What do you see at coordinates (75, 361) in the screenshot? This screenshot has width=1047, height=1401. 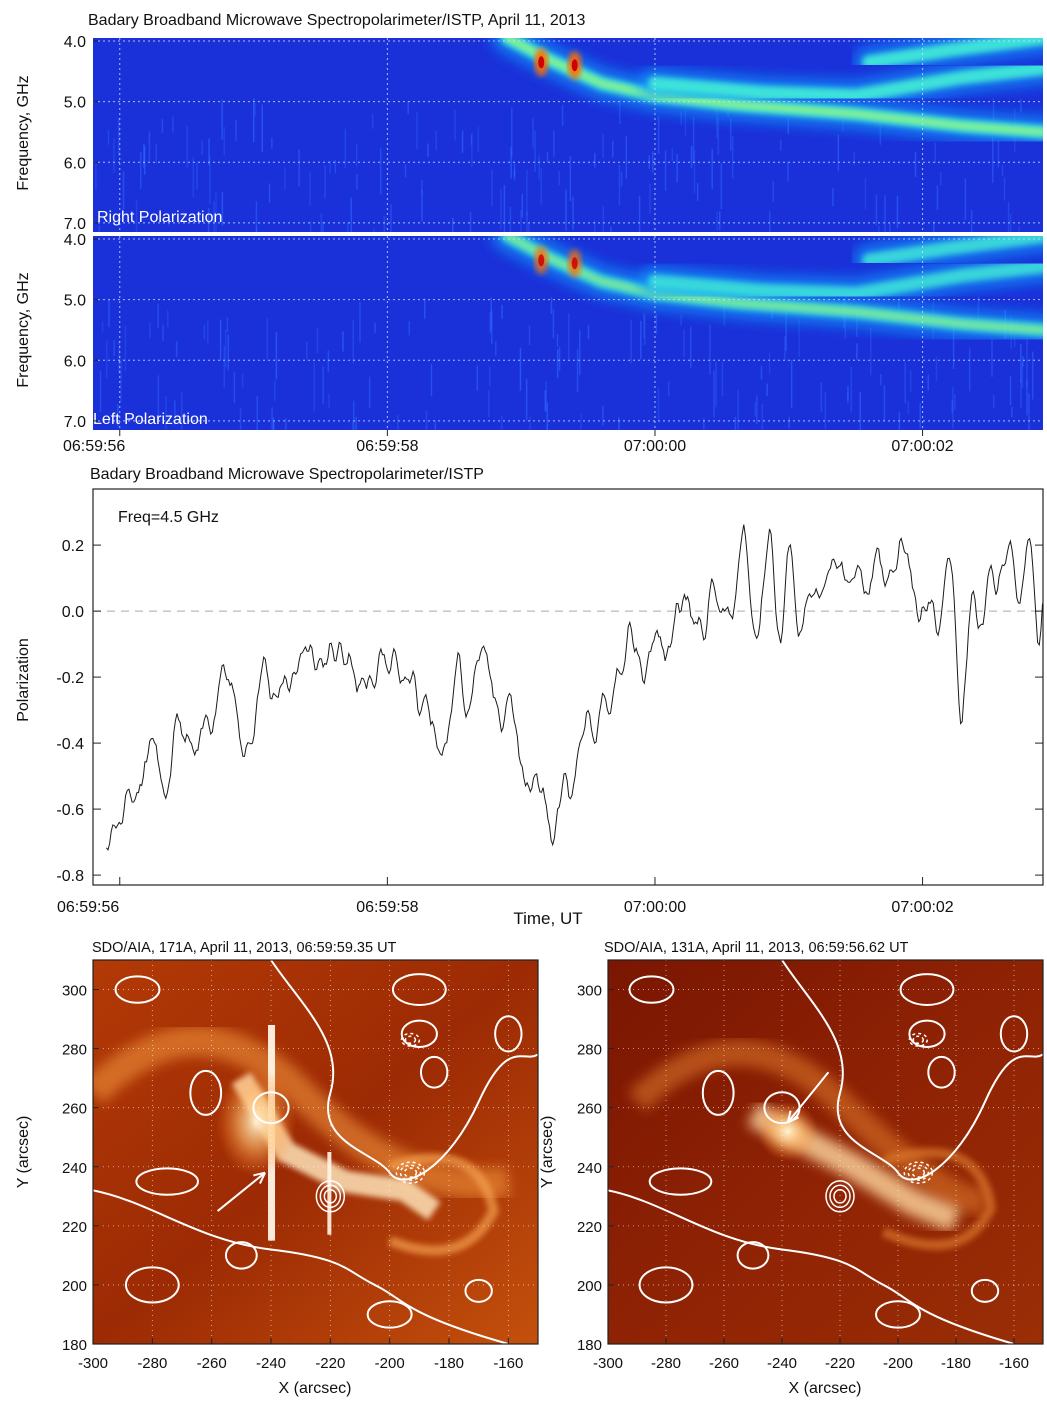 I see `spectrogram-y-tick-label: 6.0` at bounding box center [75, 361].